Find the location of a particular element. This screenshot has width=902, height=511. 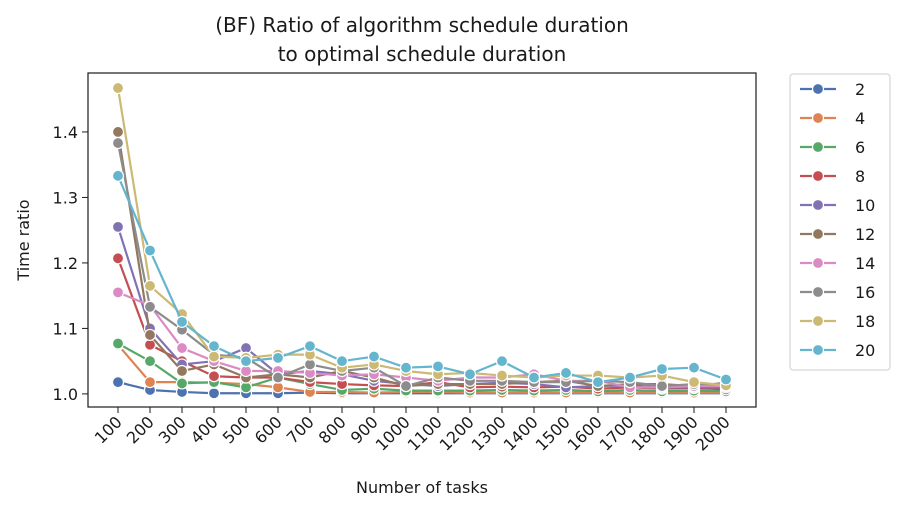

x-tick-label: 1200 is located at coordinates (457, 433).